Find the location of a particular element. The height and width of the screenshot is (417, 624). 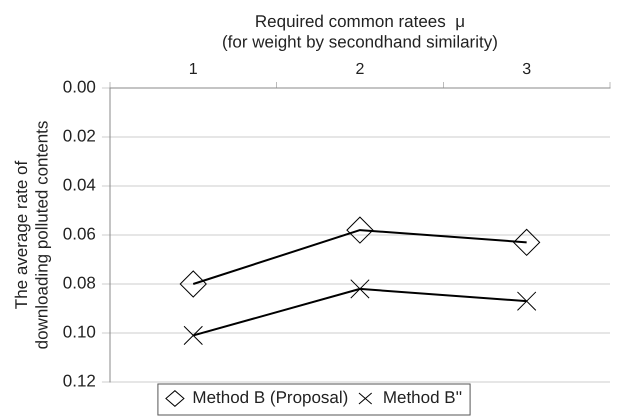

y-tick-label: 0.12 is located at coordinates (79, 381).